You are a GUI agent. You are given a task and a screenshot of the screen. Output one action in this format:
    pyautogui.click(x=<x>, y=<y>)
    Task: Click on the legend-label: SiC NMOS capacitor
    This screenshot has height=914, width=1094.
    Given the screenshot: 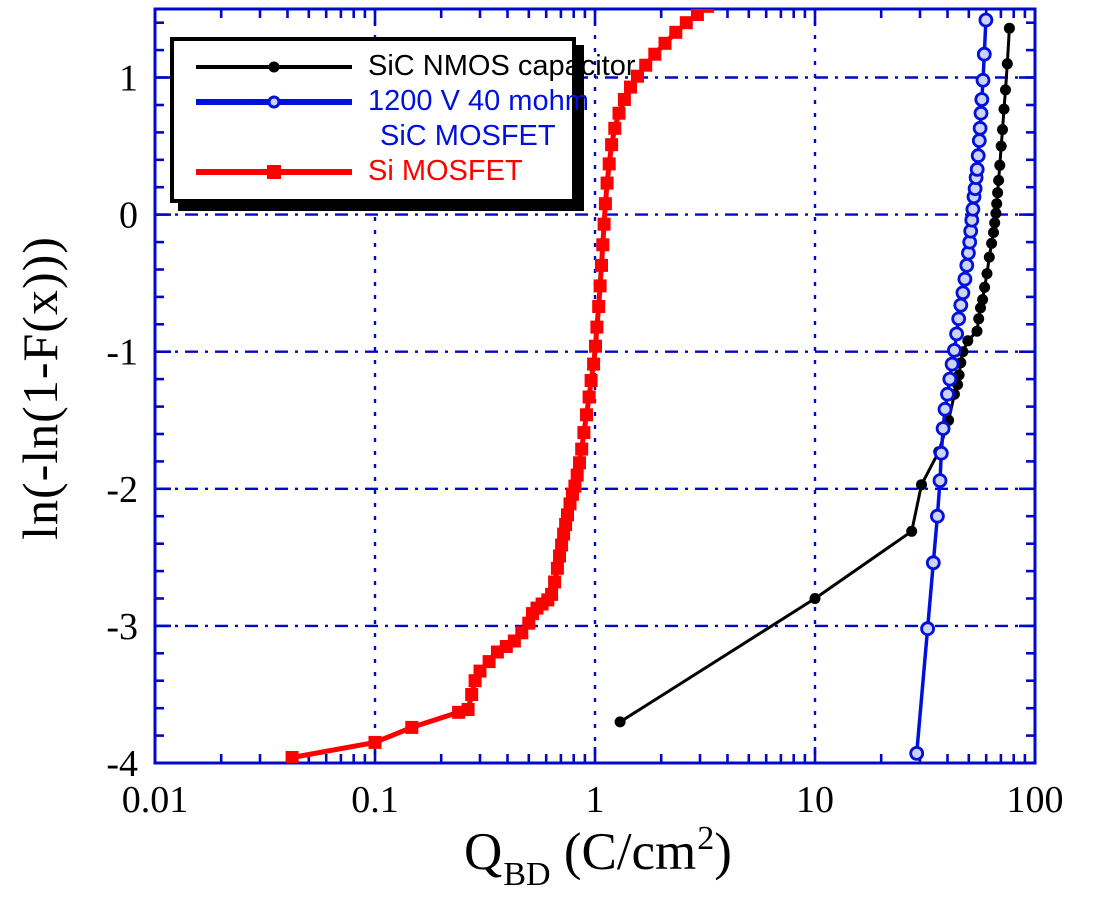 What is the action you would take?
    pyautogui.click(x=502, y=66)
    